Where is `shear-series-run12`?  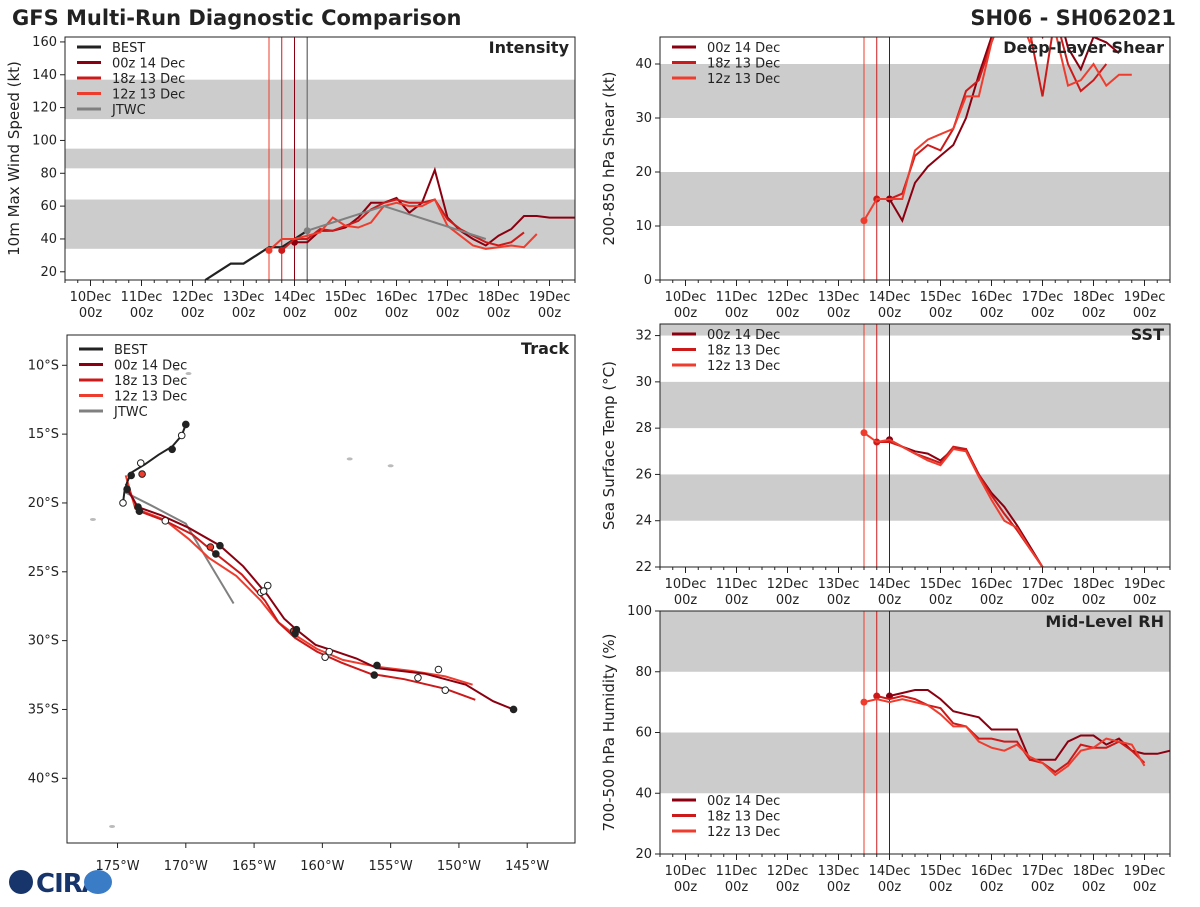
shear-series-run12 is located at coordinates (997, 129).